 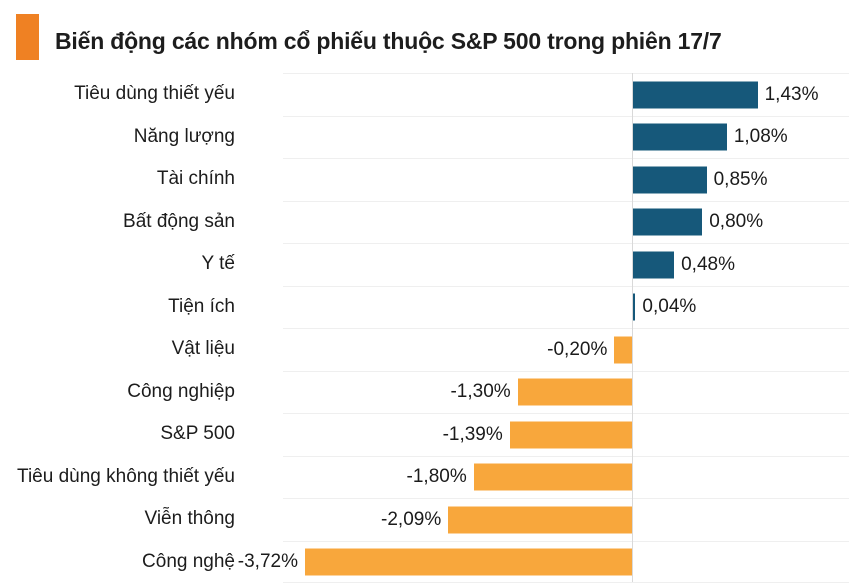 I want to click on value-label: -3,72%, so click(x=267, y=562).